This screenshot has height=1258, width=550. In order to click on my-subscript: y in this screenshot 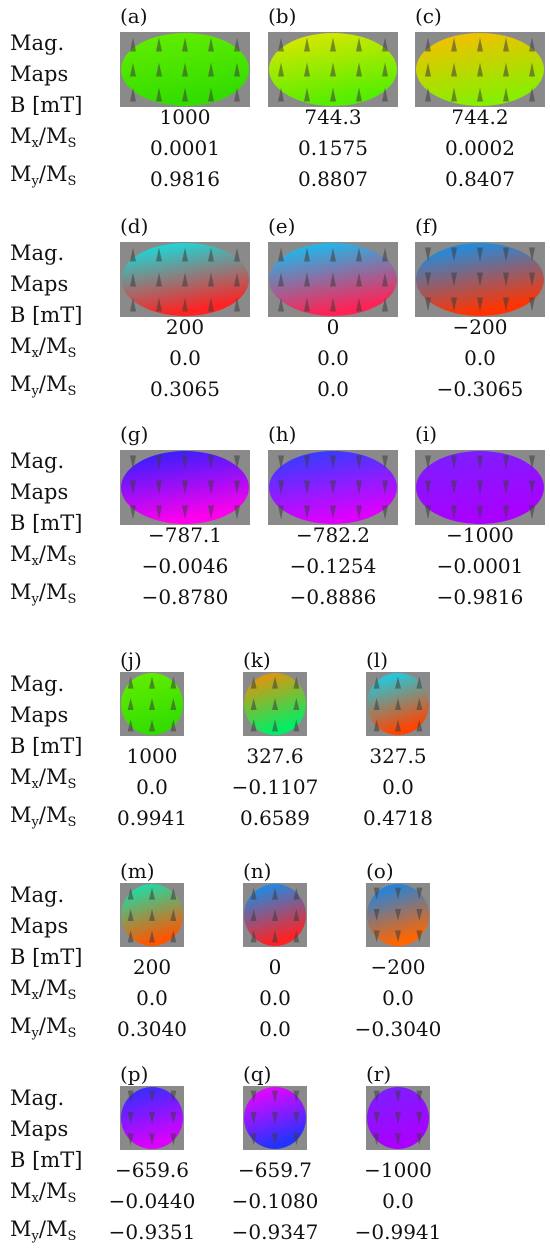, I will do `click(35, 391)`.